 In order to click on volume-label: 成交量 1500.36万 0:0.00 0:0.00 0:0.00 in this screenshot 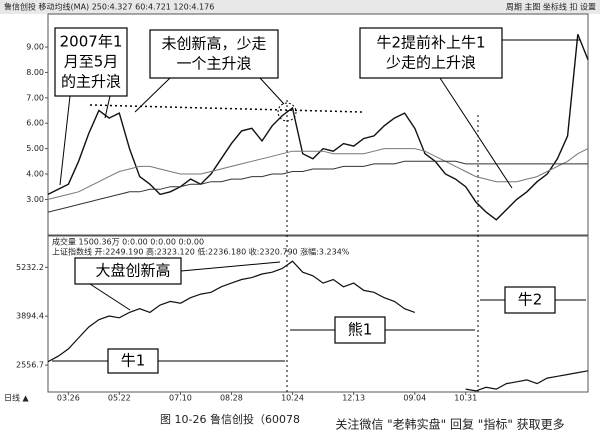, I will do `click(128, 242)`.